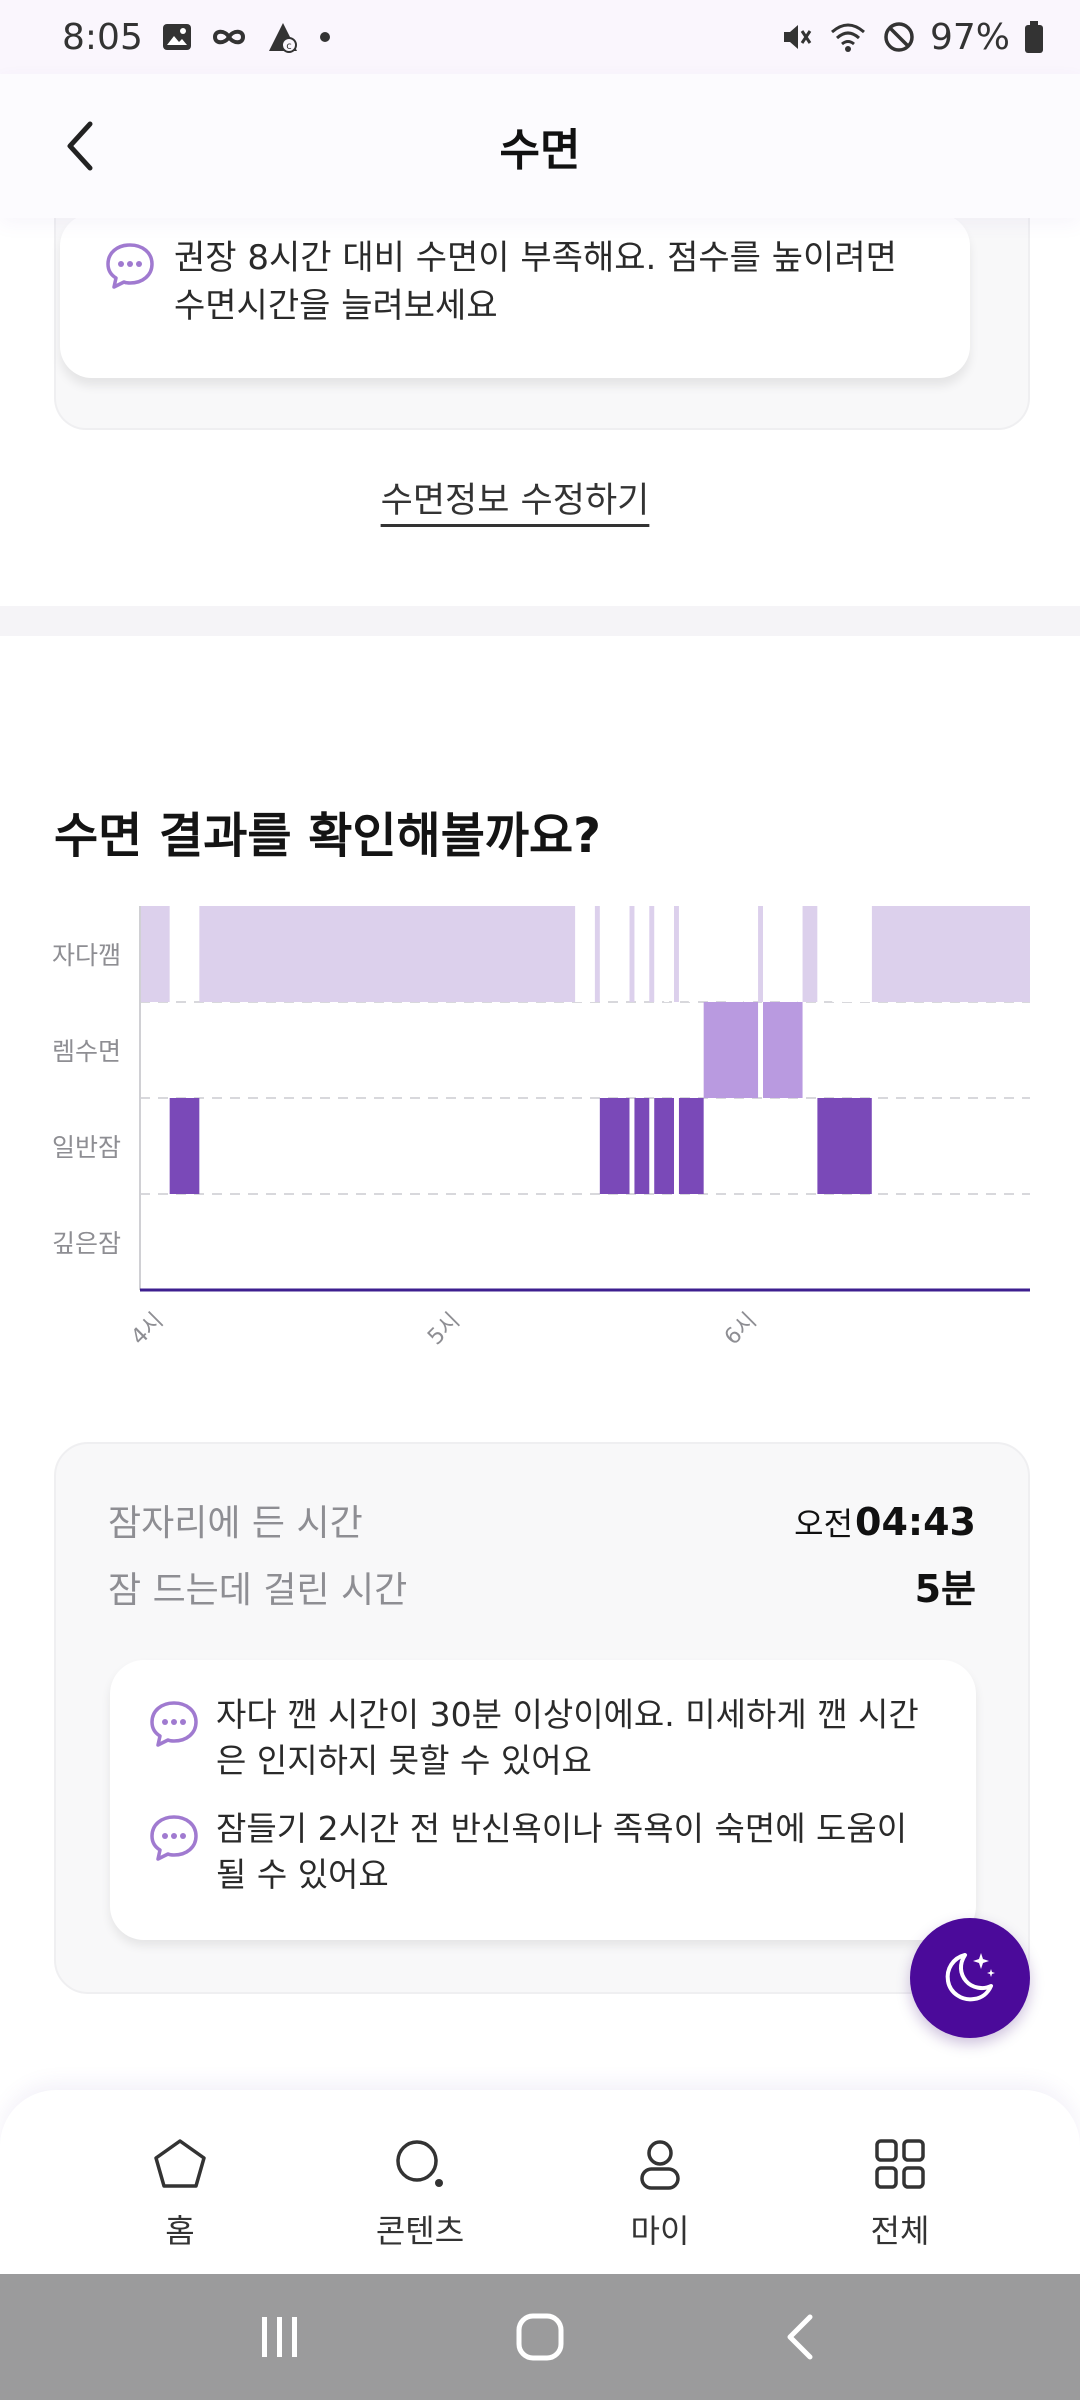 This screenshot has height=2400, width=1080. I want to click on battery-icon, so click(1034, 37).